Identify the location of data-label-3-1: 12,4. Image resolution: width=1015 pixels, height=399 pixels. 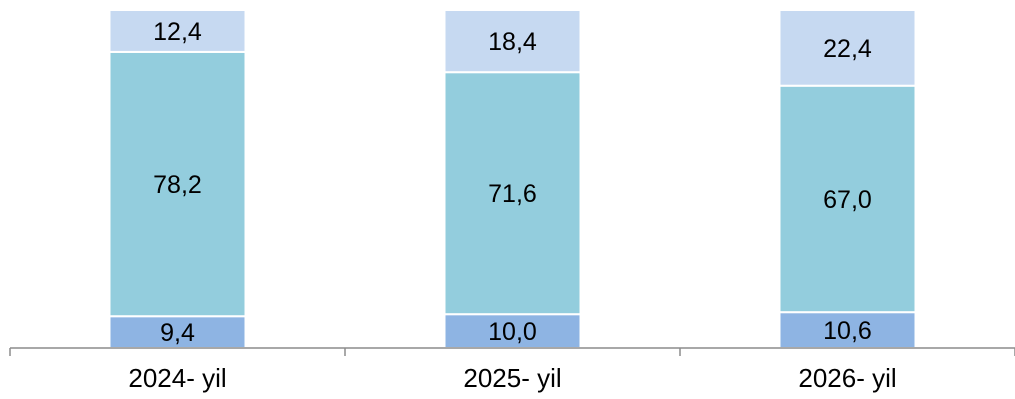
(177, 32).